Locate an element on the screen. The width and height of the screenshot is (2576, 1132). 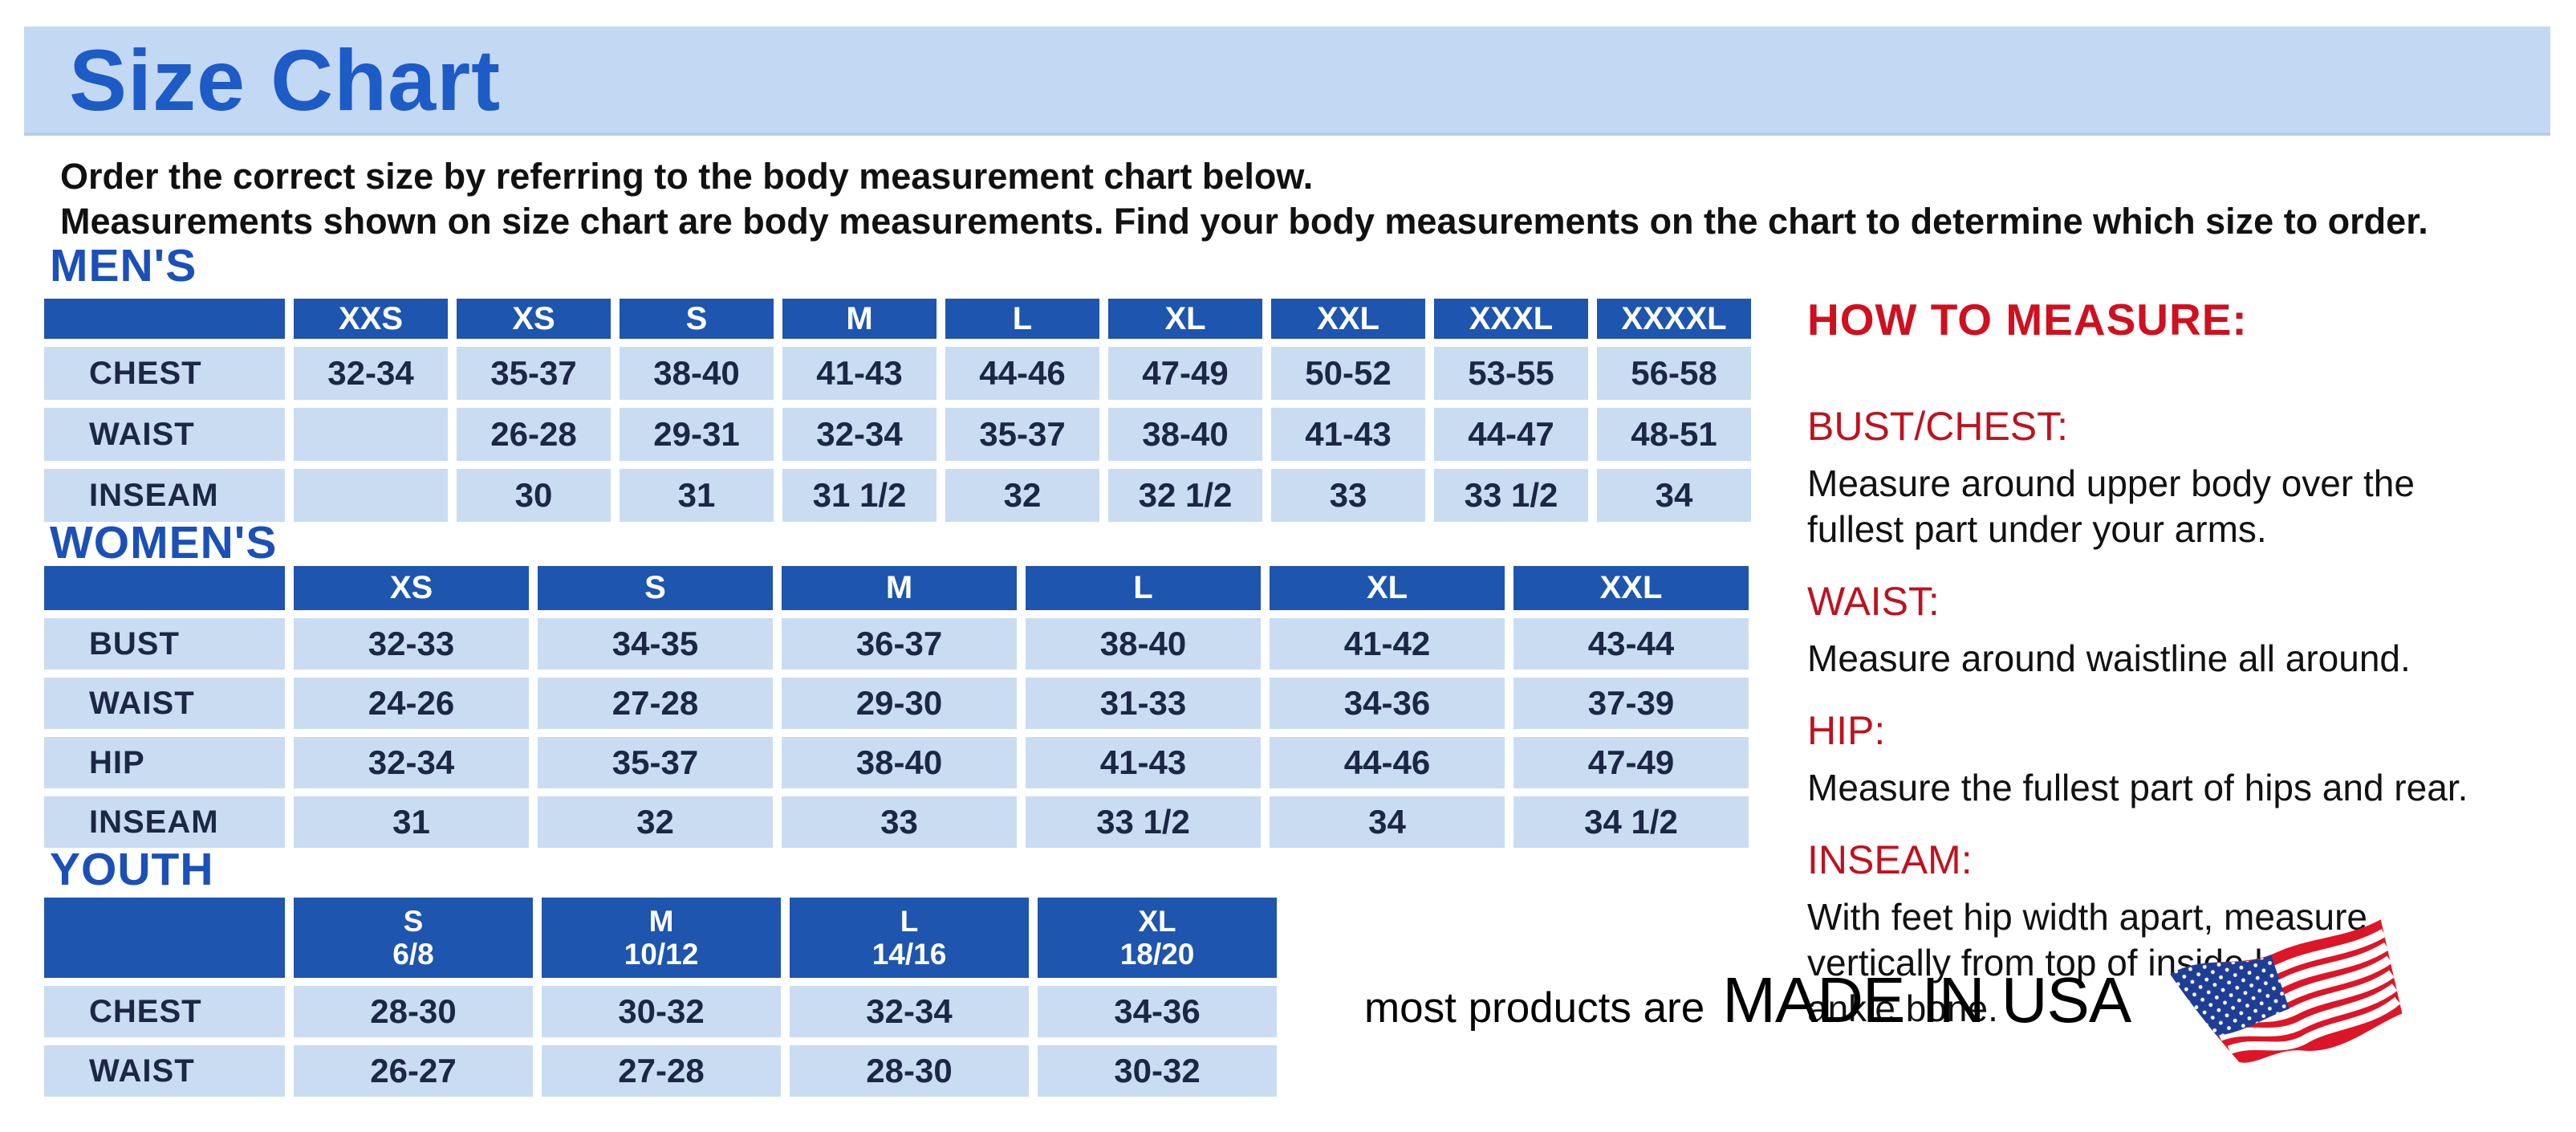
made-in-usa-line: most products are MADE IN USA is located at coordinates (1748, 1000).